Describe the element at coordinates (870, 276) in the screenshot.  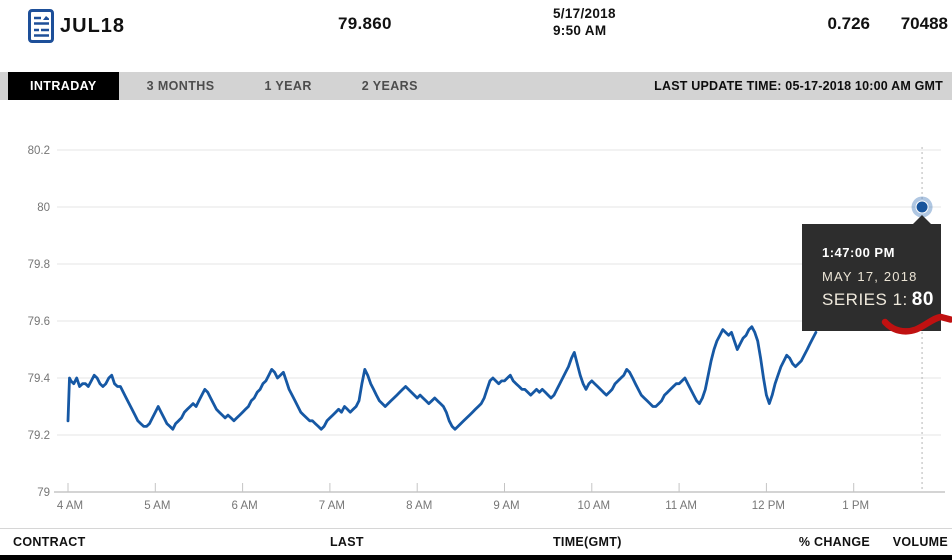
I see `tooltip-date: MAY 17, 2018` at that location.